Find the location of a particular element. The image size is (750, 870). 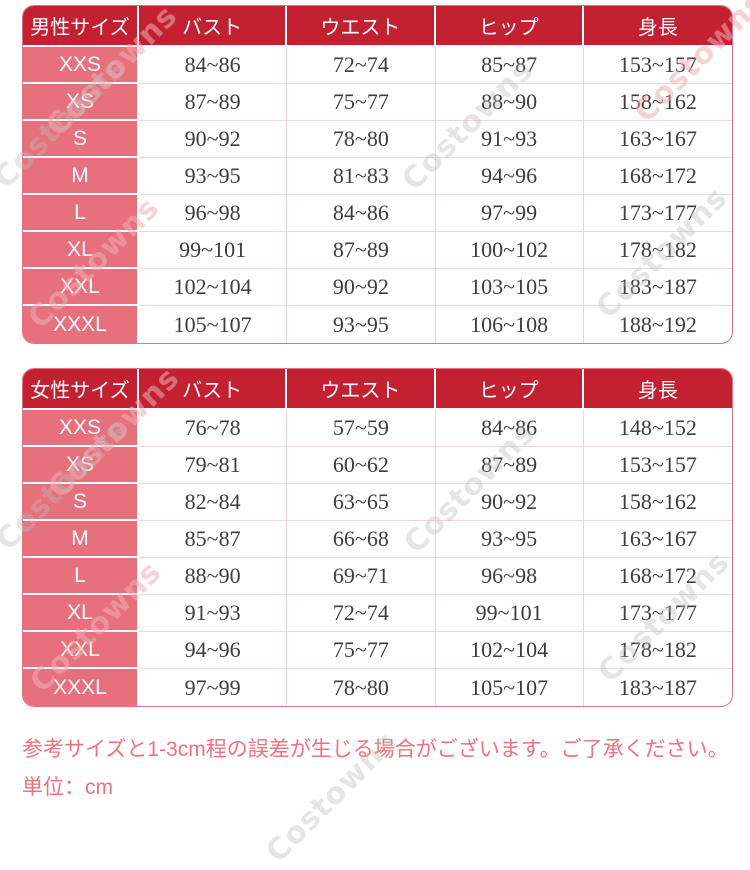

table-row: L 96~98 84~86 97~99 173~177 is located at coordinates (377, 213).